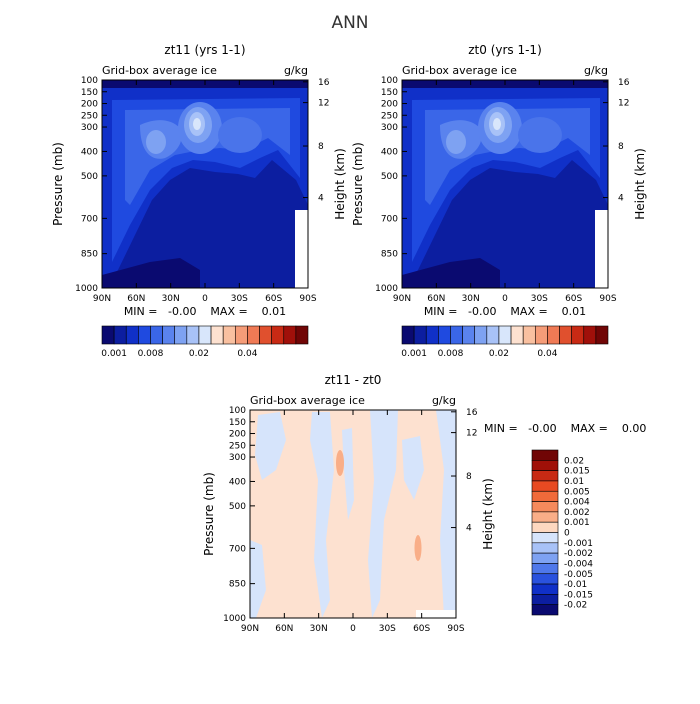 This screenshot has width=700, height=704. What do you see at coordinates (389, 116) in the screenshot?
I see `y-tick-label: 250` at bounding box center [389, 116].